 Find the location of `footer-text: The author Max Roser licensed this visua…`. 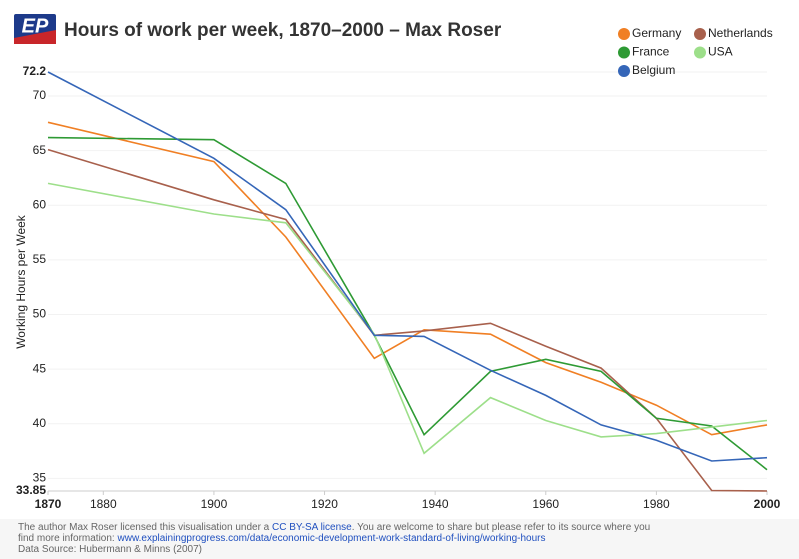

footer-text: The author Max Roser licensed this visua… is located at coordinates (145, 527).